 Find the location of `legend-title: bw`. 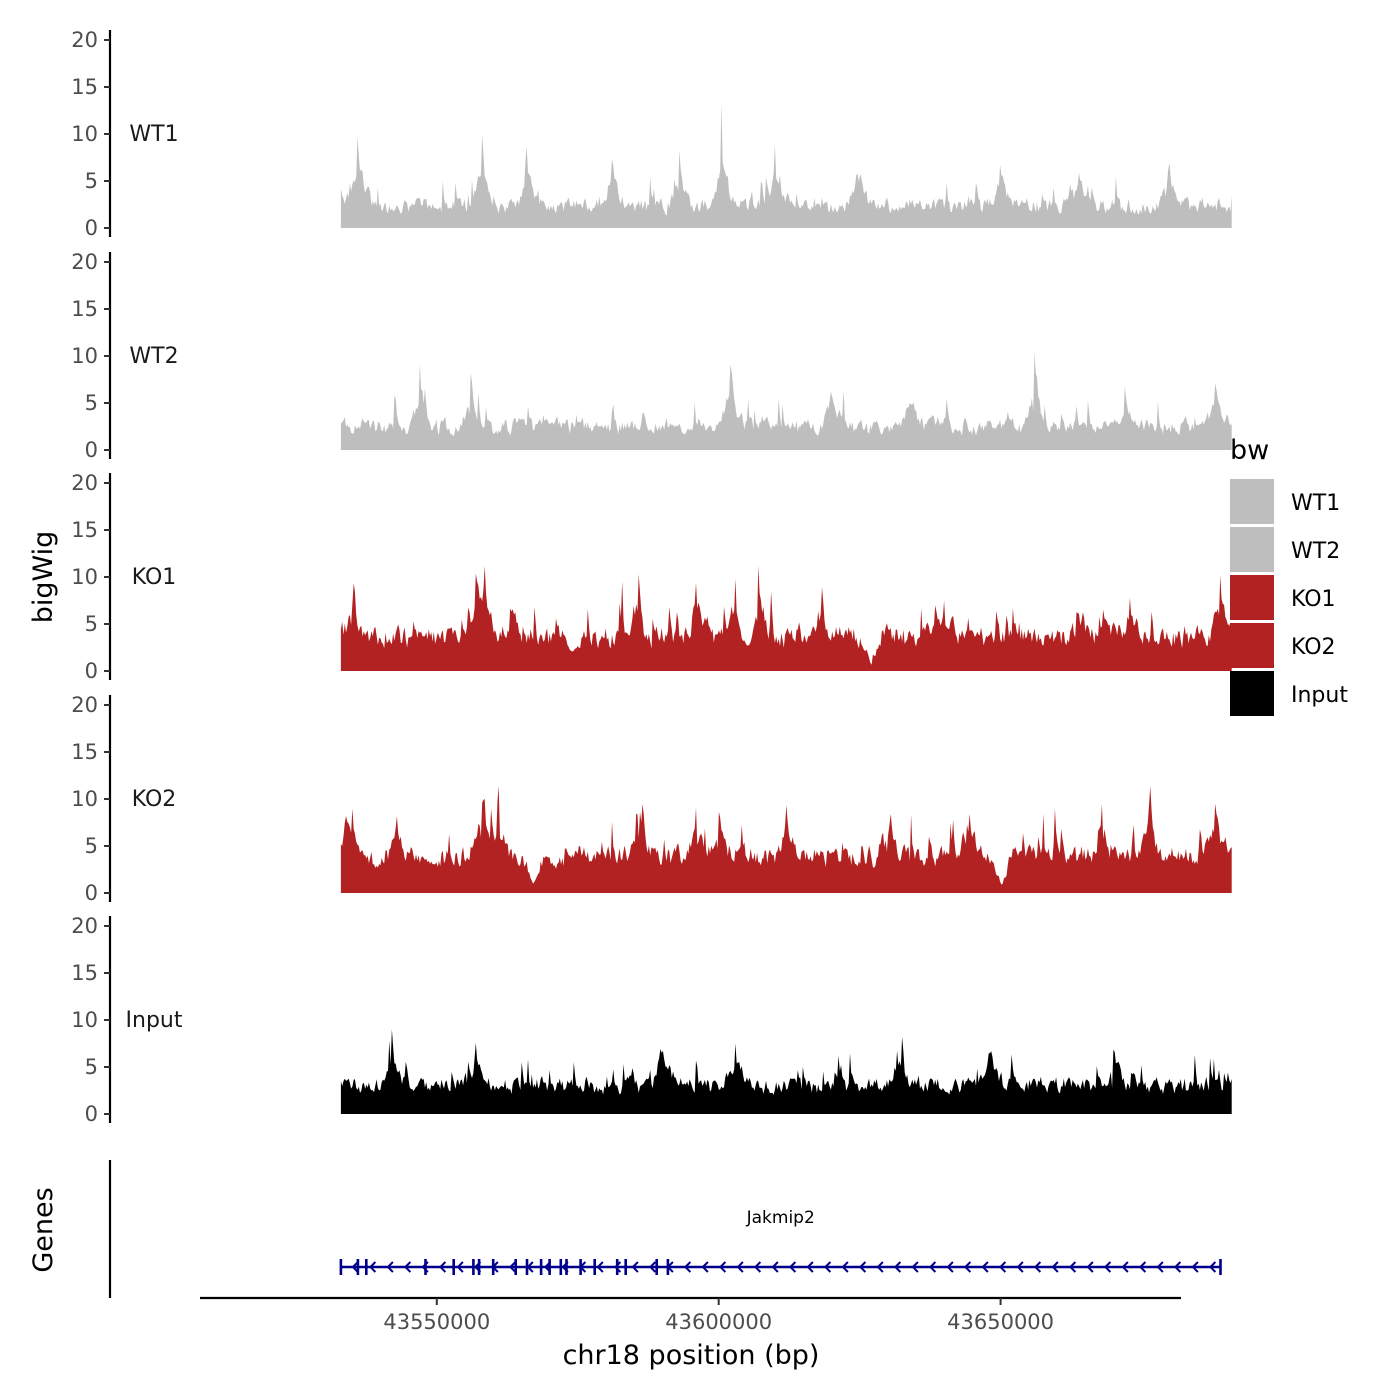

legend-title: bw is located at coordinates (1249, 450).